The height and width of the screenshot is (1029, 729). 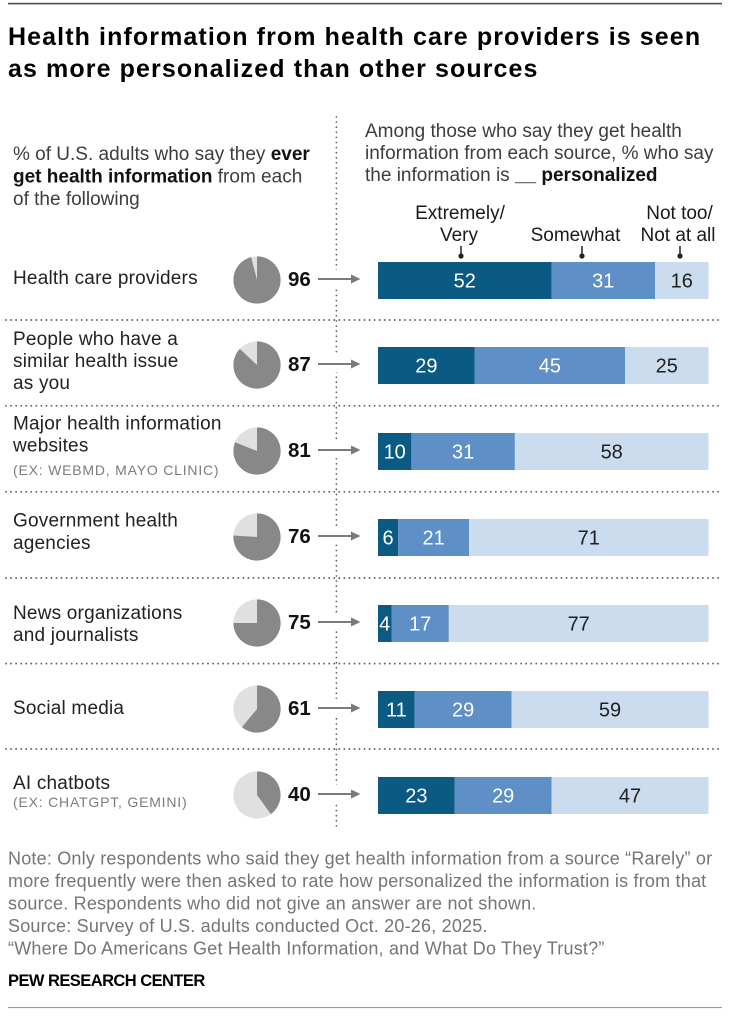 What do you see at coordinates (396, 711) in the screenshot?
I see `svg-text: 11` at bounding box center [396, 711].